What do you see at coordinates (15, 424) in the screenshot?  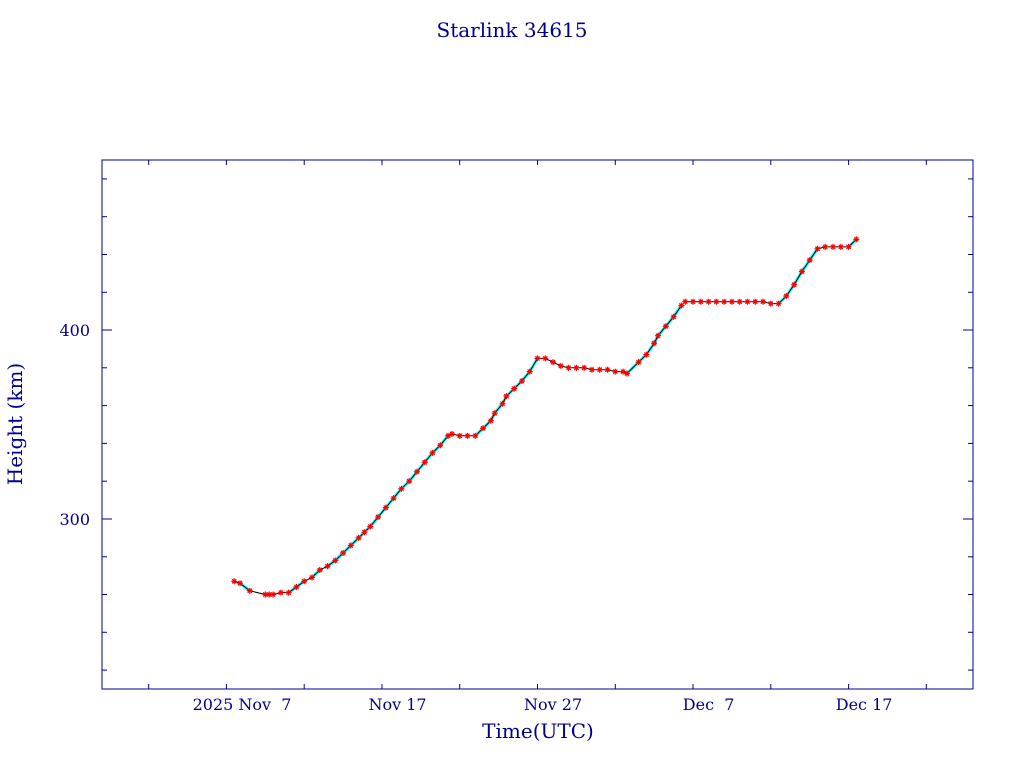 I see `y-axis-label: Height (km)` at bounding box center [15, 424].